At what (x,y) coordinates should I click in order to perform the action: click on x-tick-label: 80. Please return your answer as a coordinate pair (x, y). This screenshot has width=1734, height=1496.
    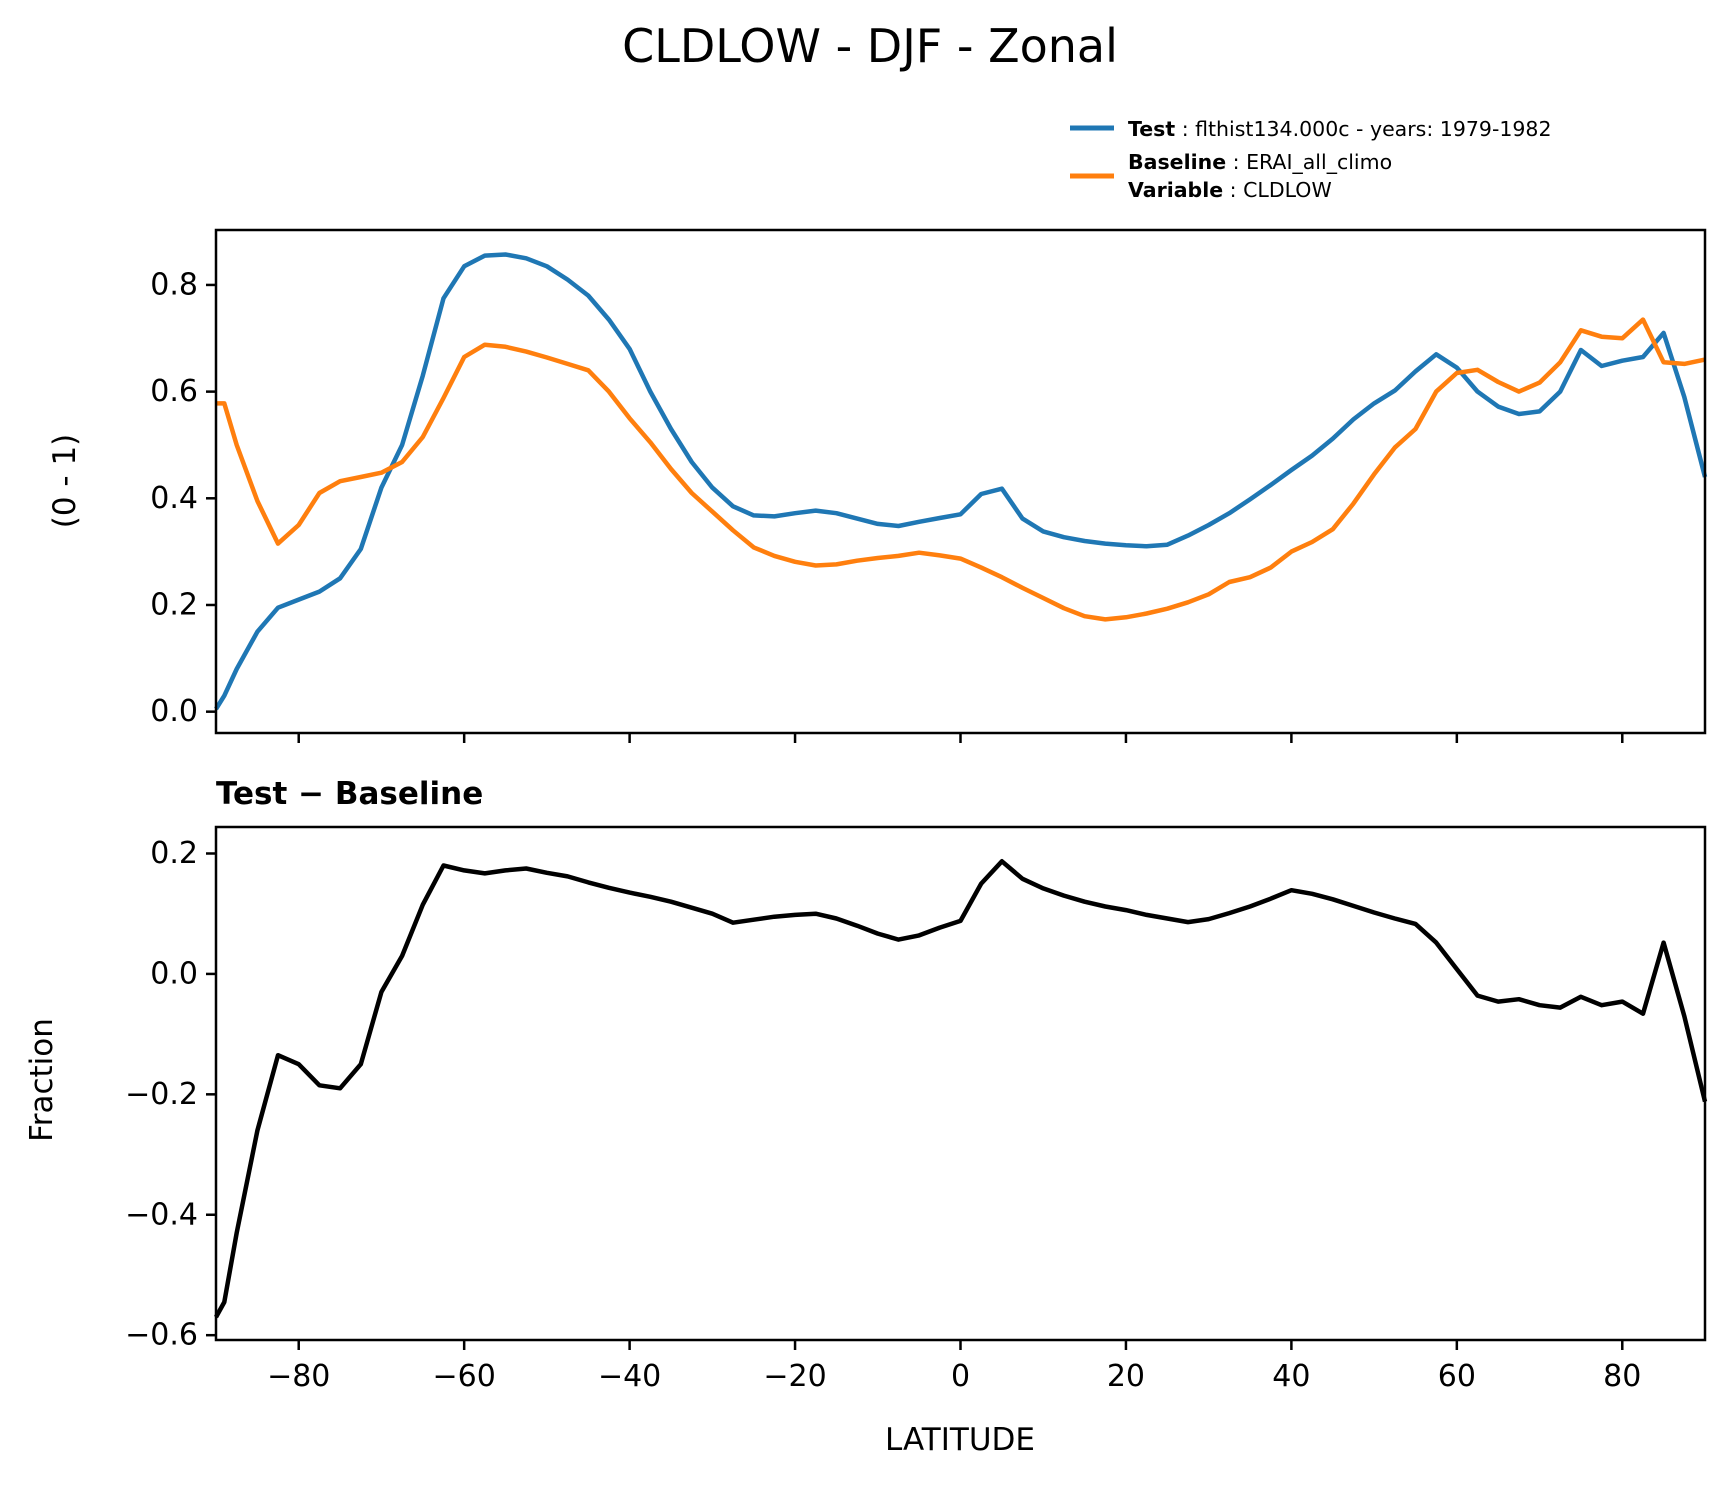
    Looking at the image, I should click on (1622, 1376).